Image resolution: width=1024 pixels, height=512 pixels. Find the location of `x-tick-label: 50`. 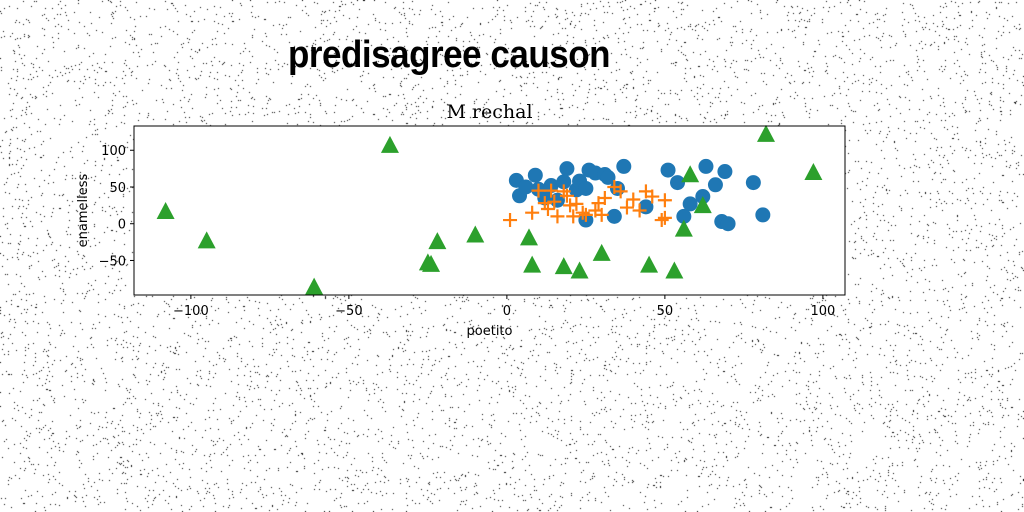

x-tick-label: 50 is located at coordinates (665, 311).